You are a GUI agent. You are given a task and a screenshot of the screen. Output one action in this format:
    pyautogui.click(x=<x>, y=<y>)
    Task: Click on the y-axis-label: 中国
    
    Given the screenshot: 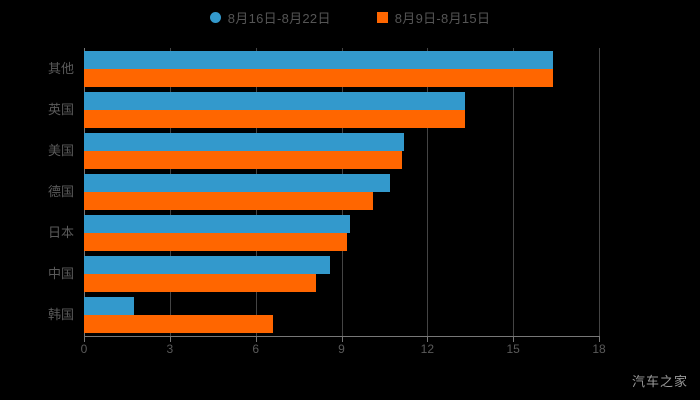 What is the action you would take?
    pyautogui.click(x=60, y=274)
    